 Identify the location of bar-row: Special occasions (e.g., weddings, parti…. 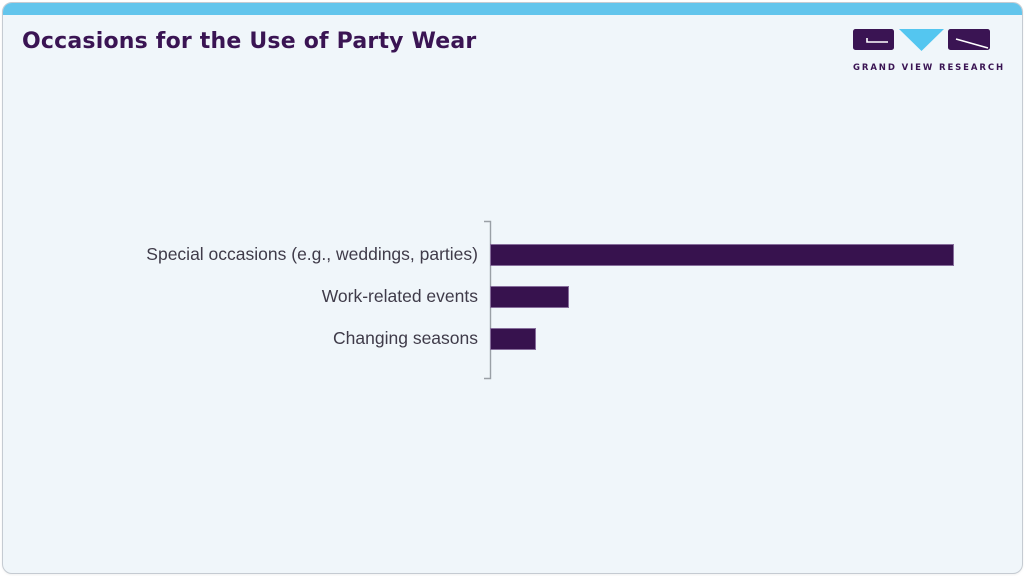
(512, 255).